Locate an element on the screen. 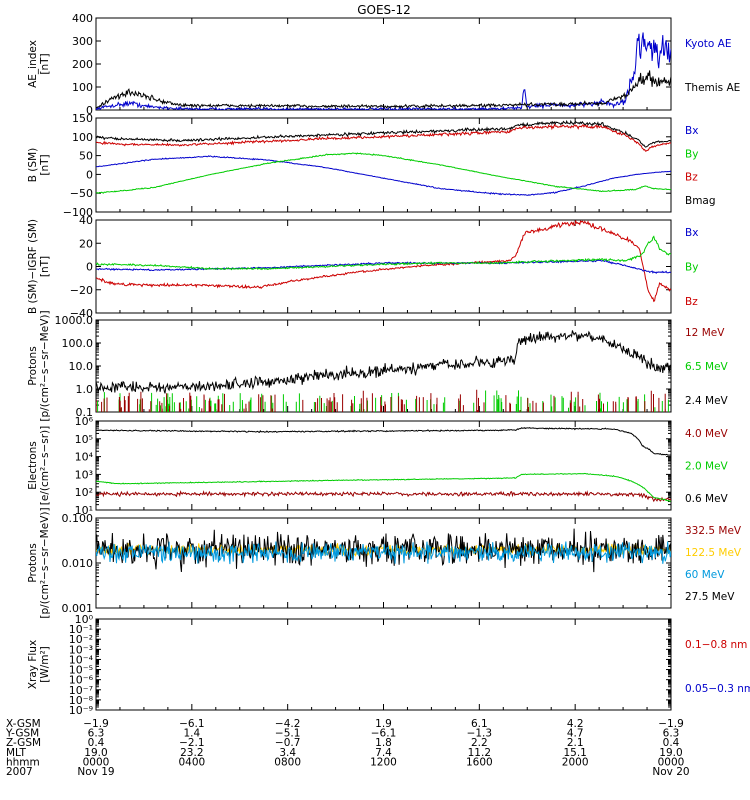 The height and width of the screenshot is (800, 750). x-row-value: 0.4 is located at coordinates (671, 743).